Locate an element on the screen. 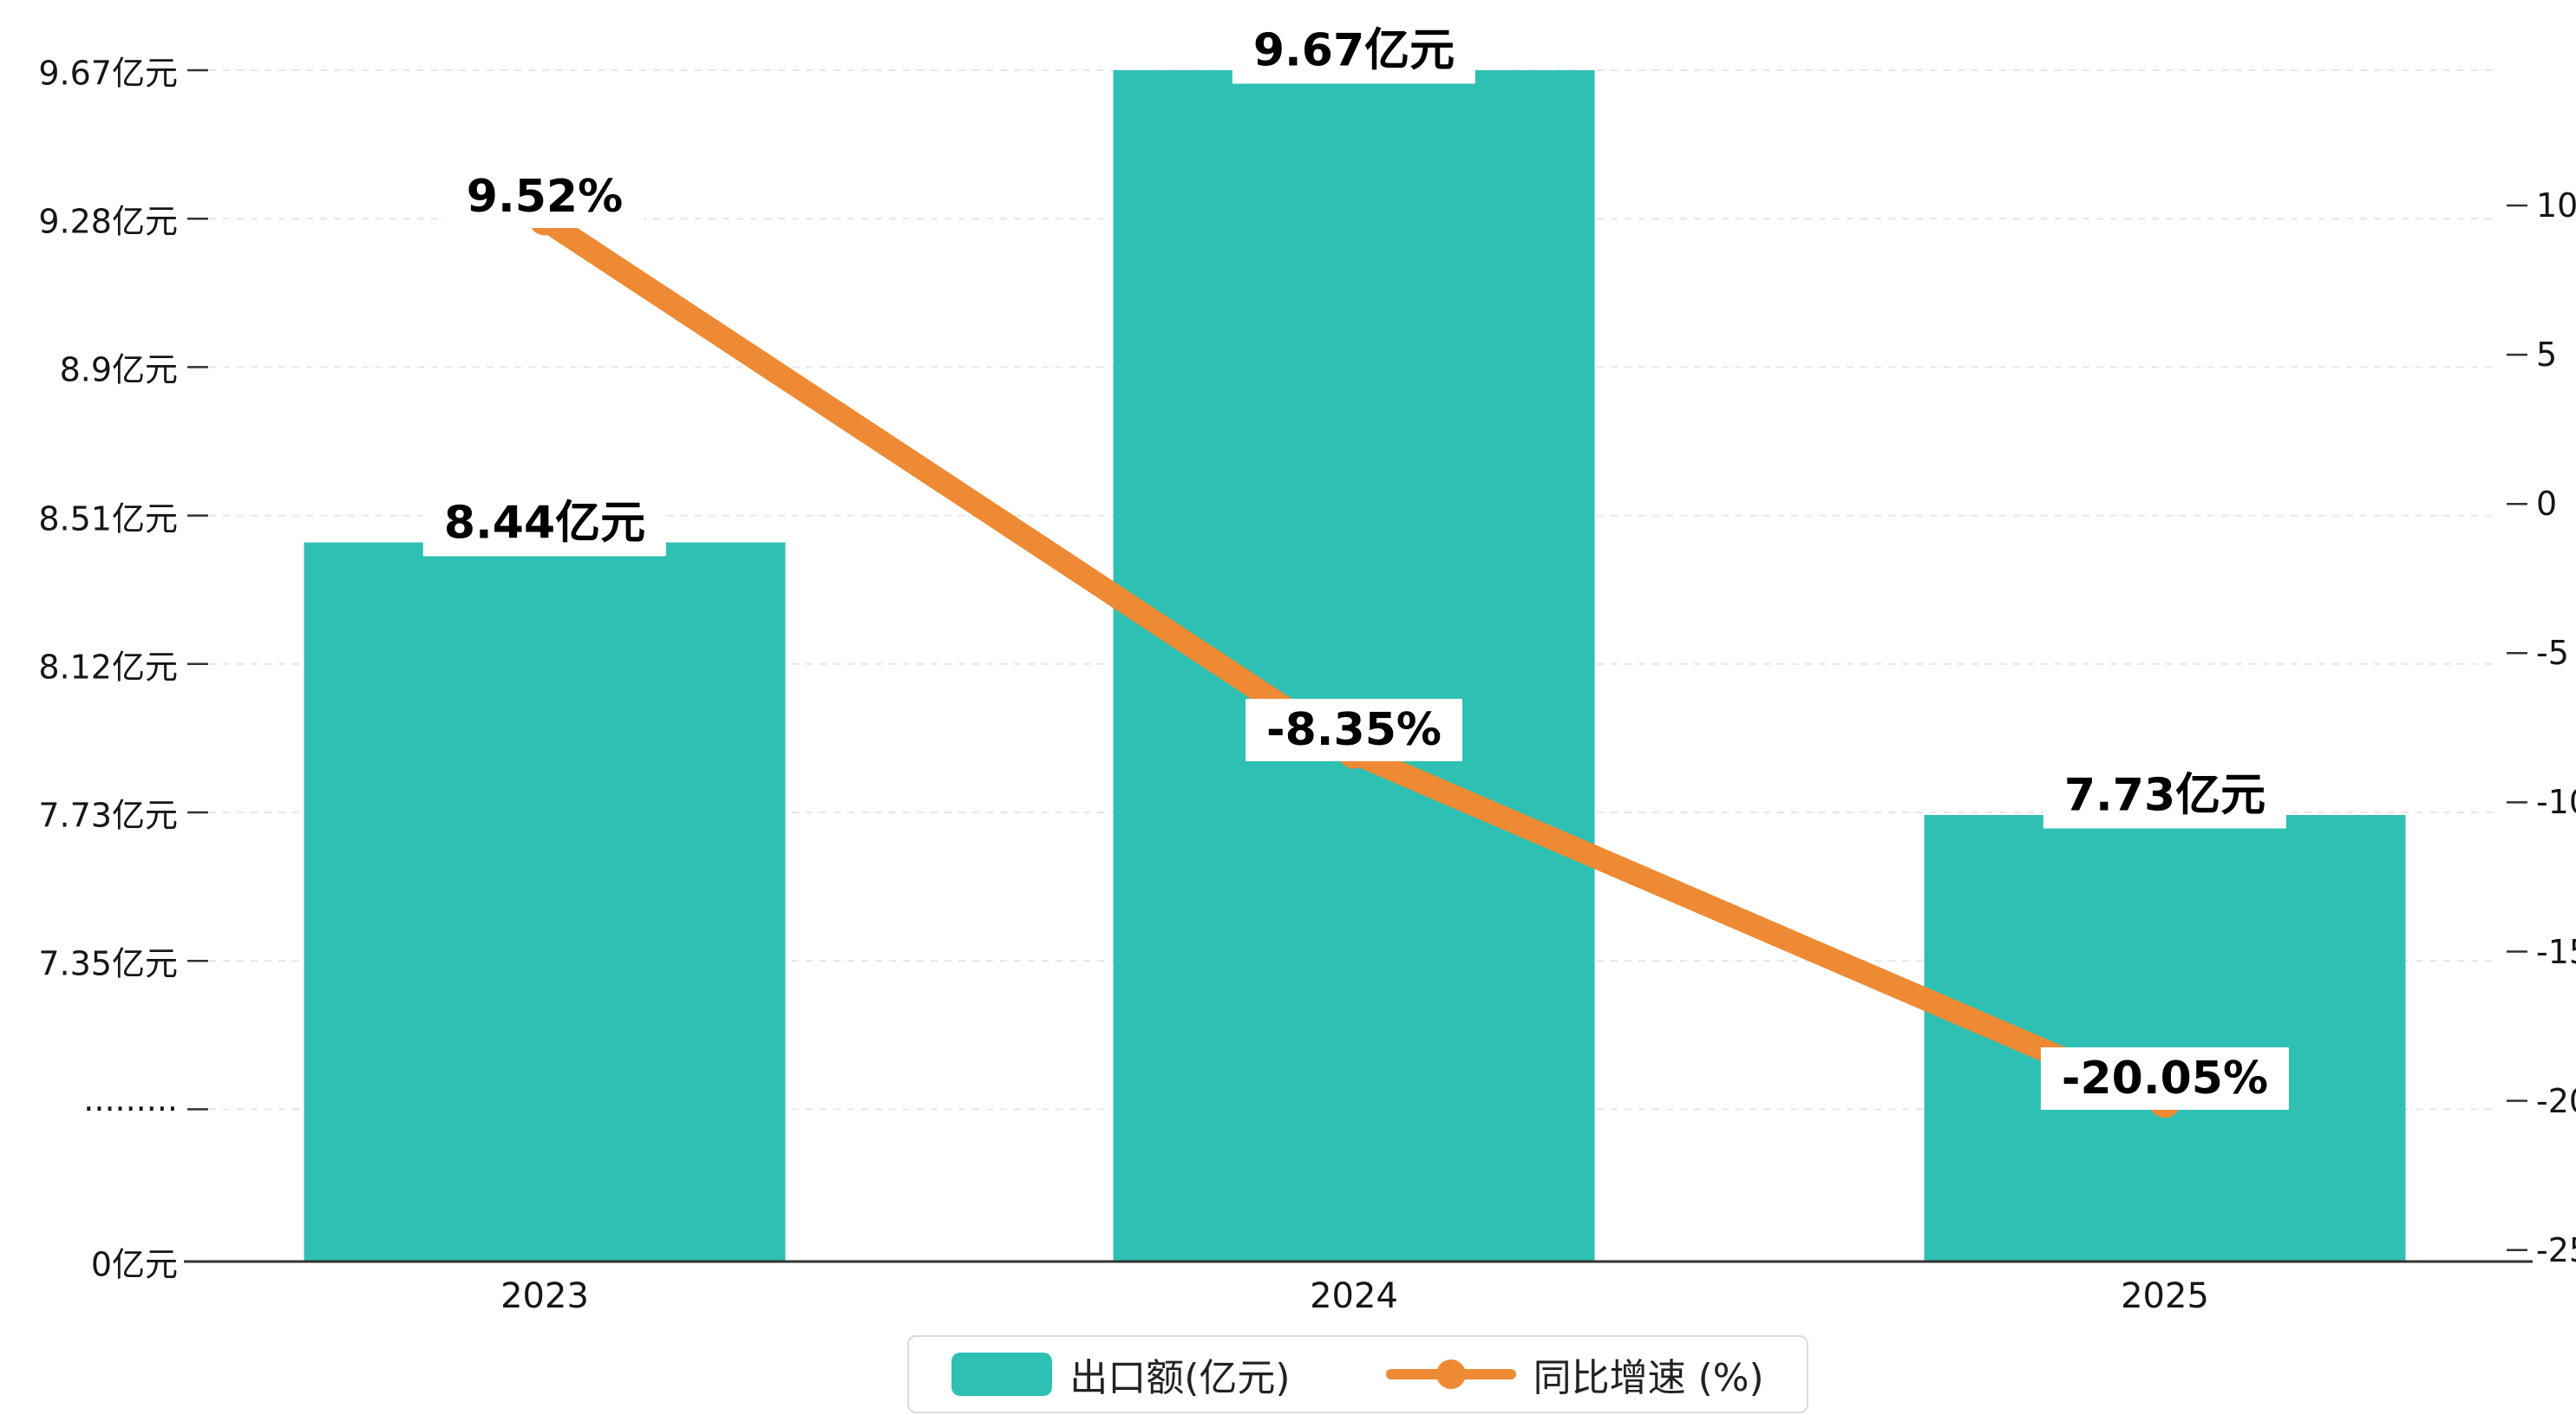 The height and width of the screenshot is (1415, 2576). legend-item-growth-rate: 同比增速 (%) is located at coordinates (1574, 1374).